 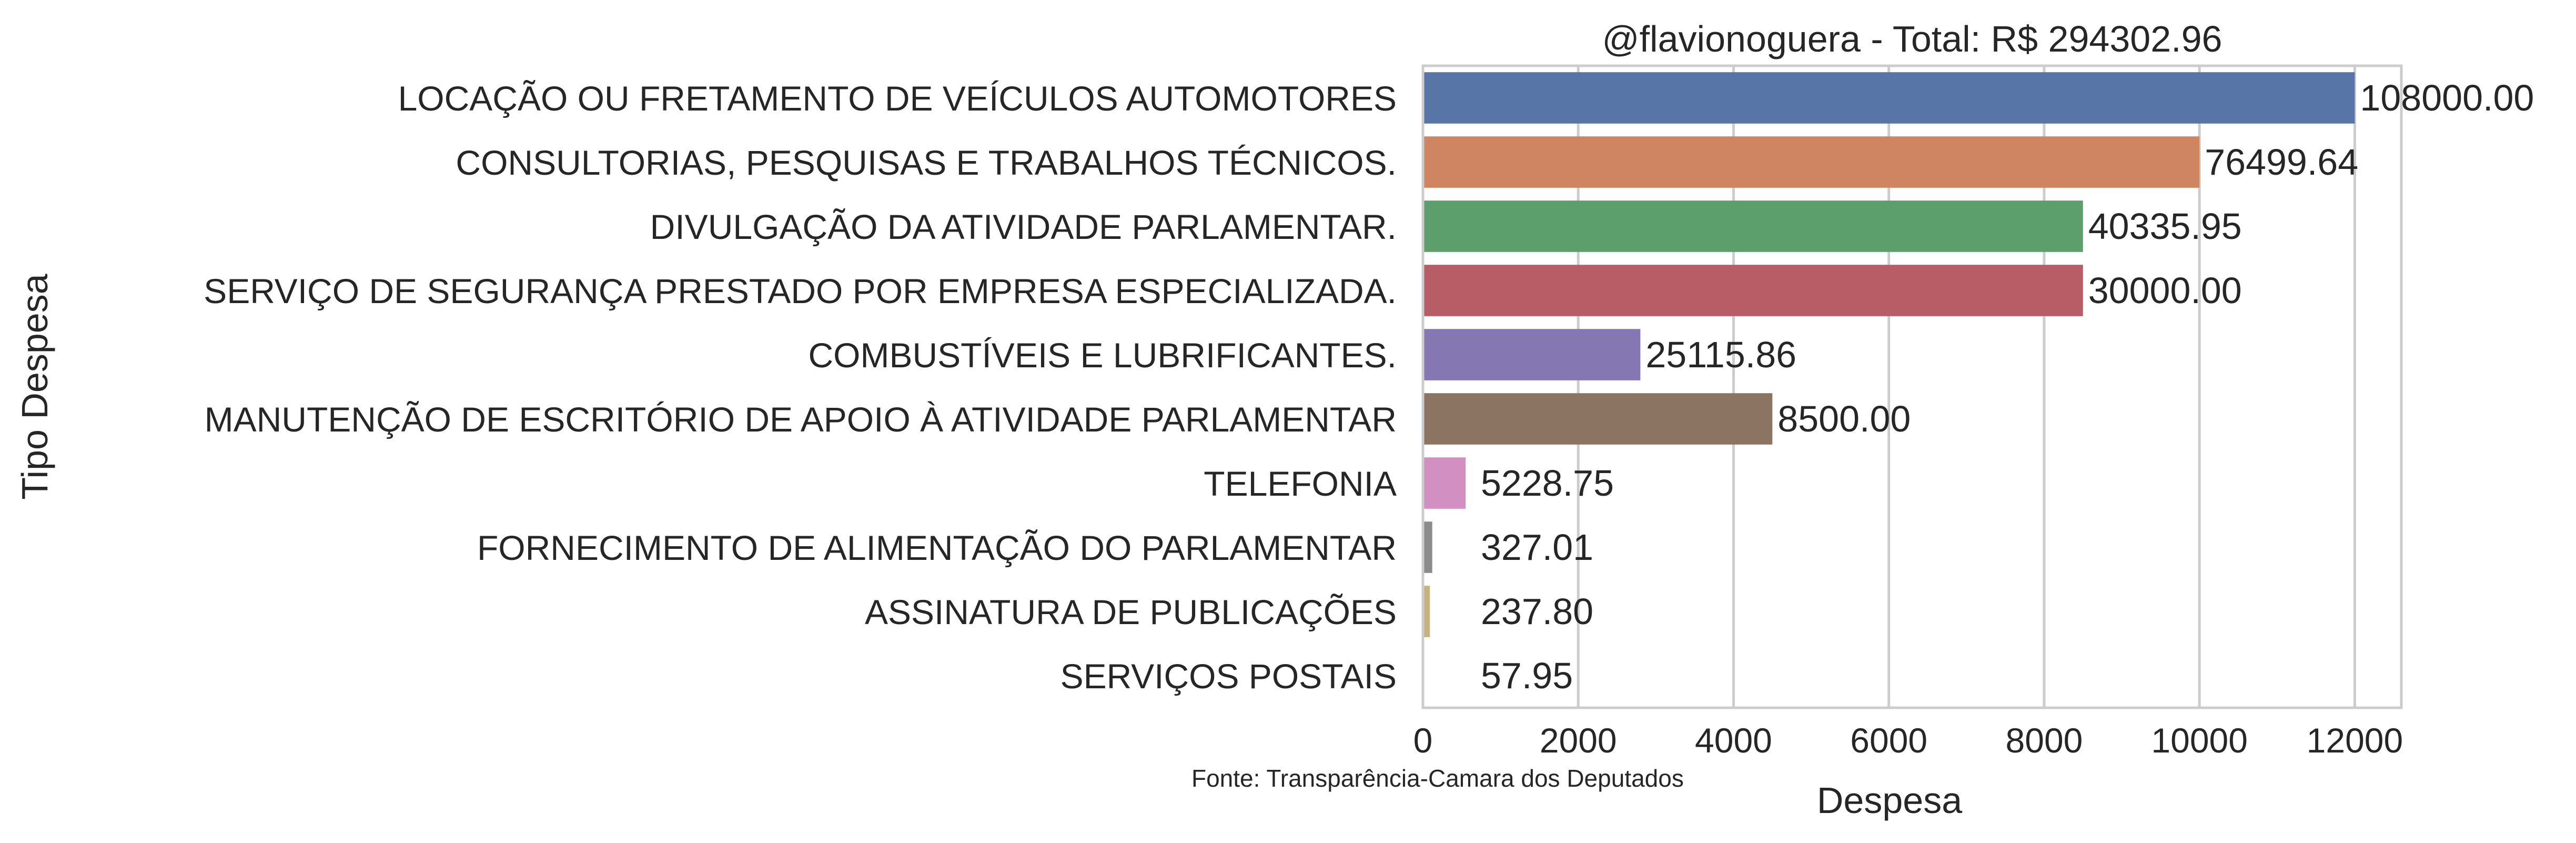 I want to click on y-axis-label: Tipo Despesa, so click(x=34, y=386).